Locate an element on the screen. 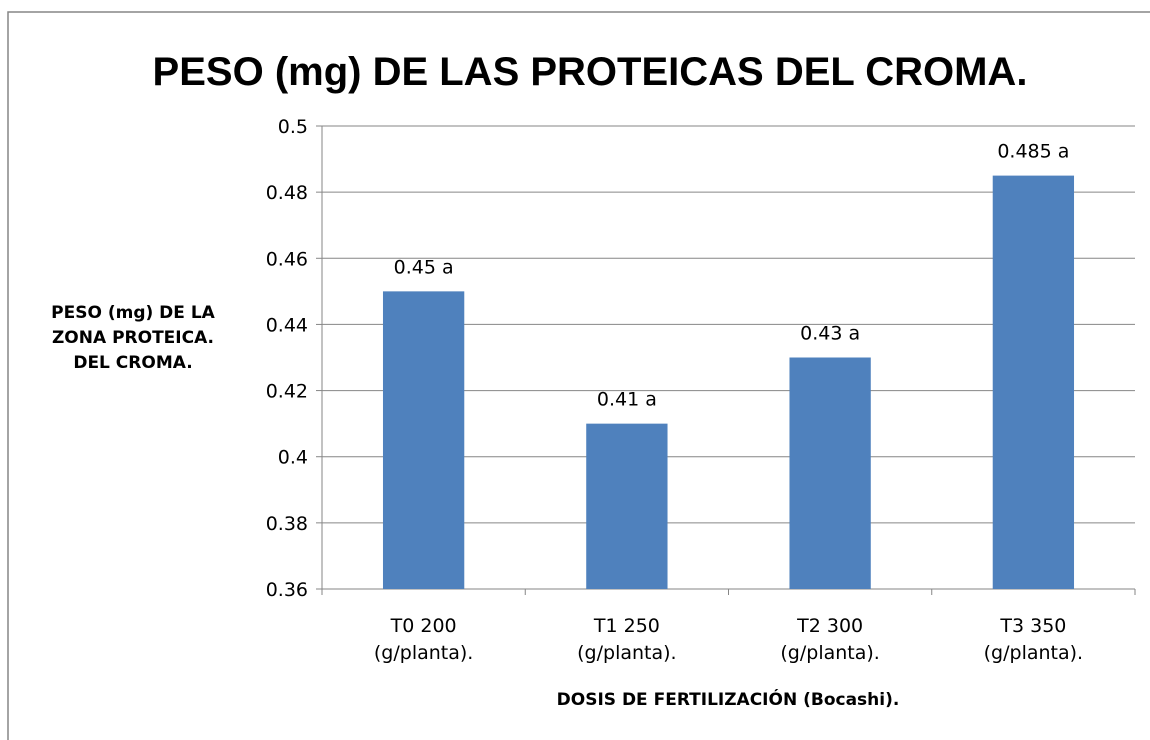 This screenshot has height=740, width=1150. x-tick-label: T2 300 (g/planta). is located at coordinates (829, 639).